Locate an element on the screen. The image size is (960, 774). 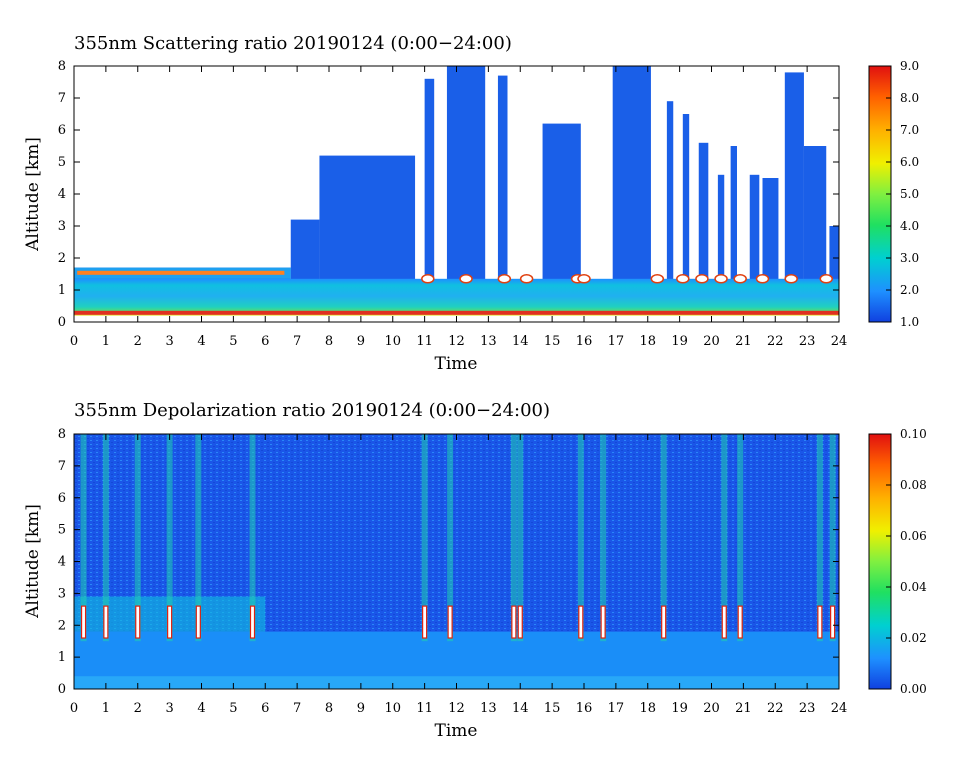
x-tick-label: 13 is located at coordinates (488, 708).